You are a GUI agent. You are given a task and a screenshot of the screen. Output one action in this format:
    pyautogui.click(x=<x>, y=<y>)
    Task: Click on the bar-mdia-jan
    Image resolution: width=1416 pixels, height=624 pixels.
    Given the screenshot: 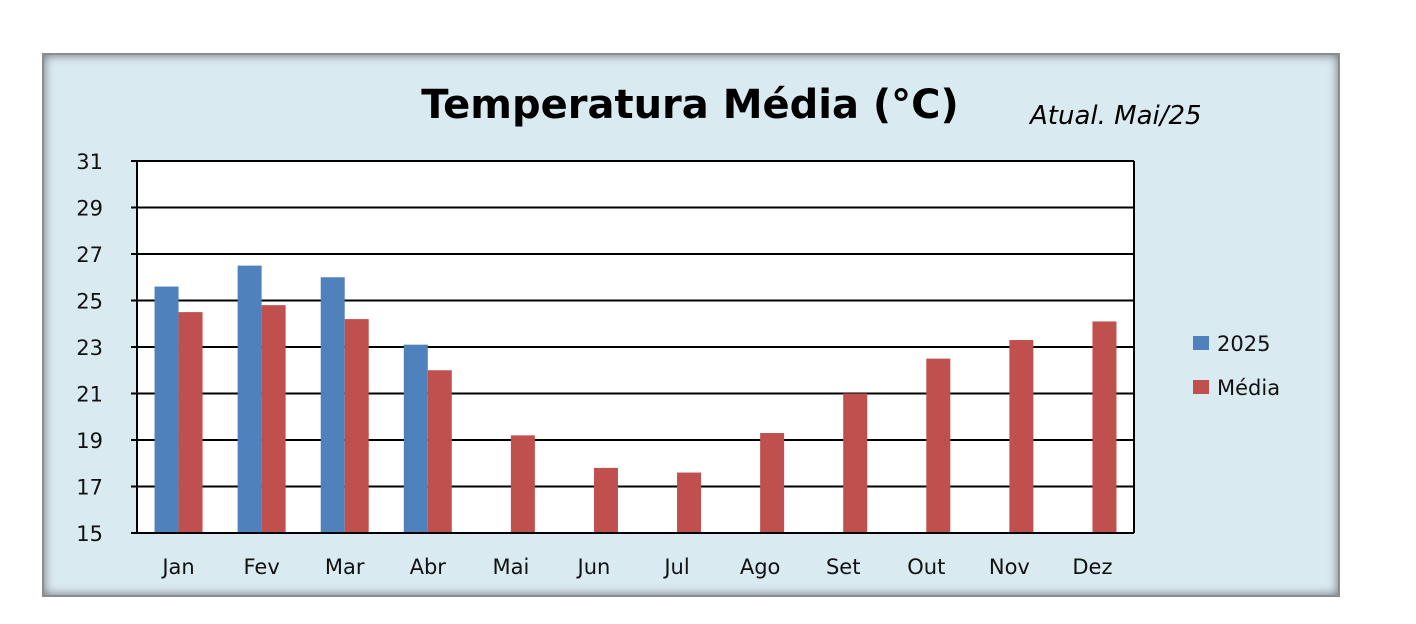 What is the action you would take?
    pyautogui.click(x=190, y=422)
    